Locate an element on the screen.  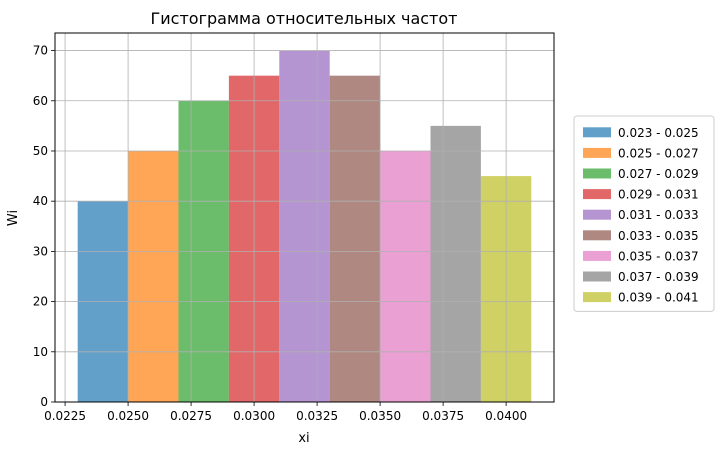
legend-label-1: 0.023 - 0.025 is located at coordinates (658, 133).